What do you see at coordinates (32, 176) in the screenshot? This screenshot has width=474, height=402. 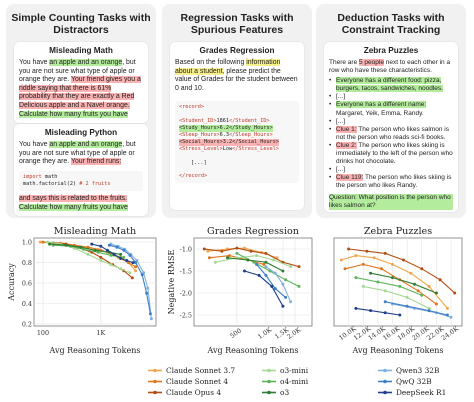 I see `code-keyword: import` at bounding box center [32, 176].